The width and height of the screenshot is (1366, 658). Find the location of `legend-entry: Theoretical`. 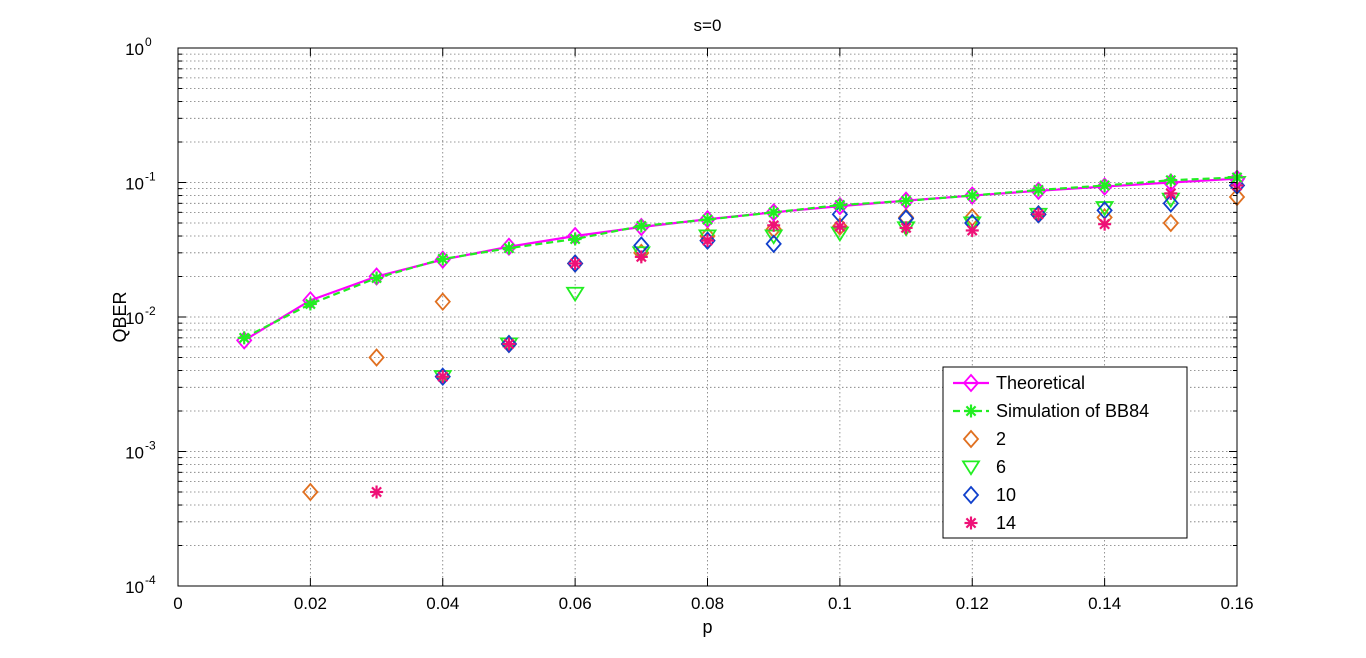

legend-entry: Theoretical is located at coordinates (1019, 383).